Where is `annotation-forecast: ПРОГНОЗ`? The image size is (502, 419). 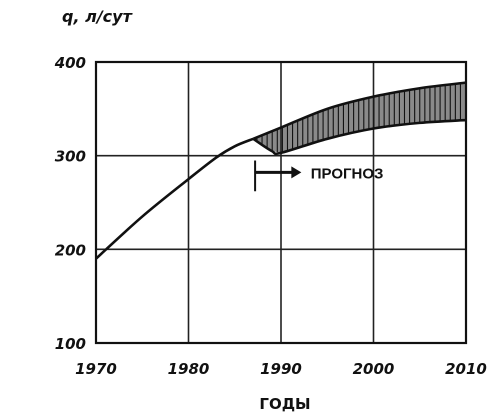
annotation-forecast: ПРОГНОЗ is located at coordinates (347, 173).